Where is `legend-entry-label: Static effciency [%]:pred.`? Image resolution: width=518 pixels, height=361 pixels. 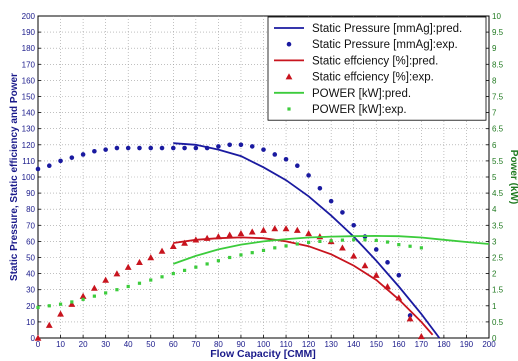 legend-entry-label: Static effciency [%]:pred. is located at coordinates (375, 61).